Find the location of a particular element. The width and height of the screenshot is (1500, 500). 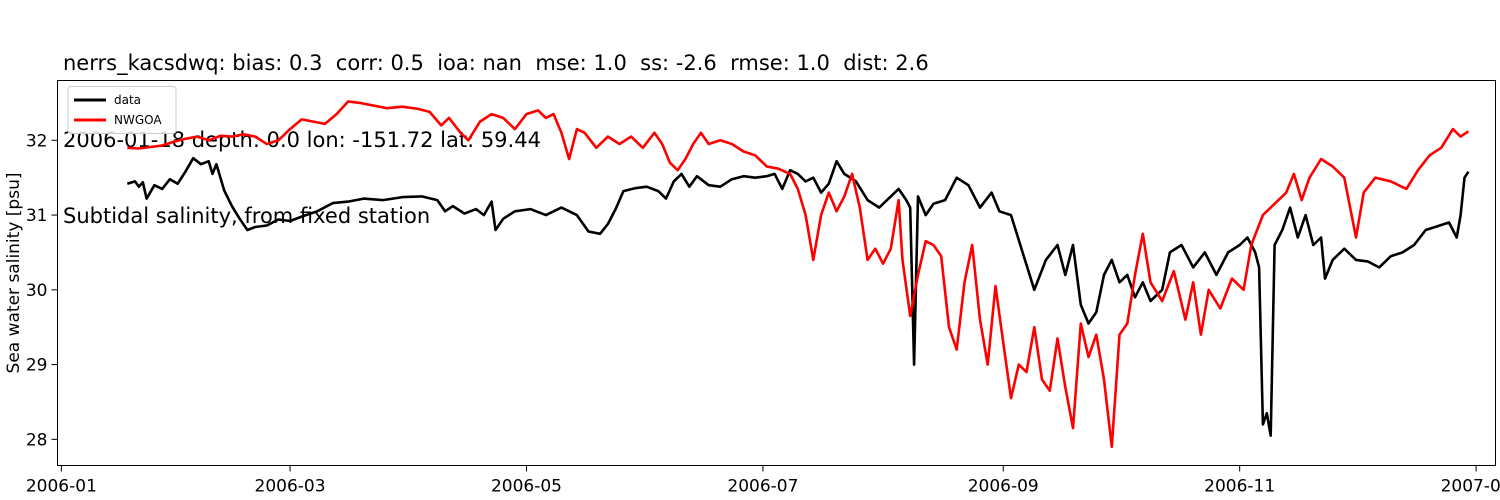

x-tick-label: 2006-09 is located at coordinates (1003, 487).